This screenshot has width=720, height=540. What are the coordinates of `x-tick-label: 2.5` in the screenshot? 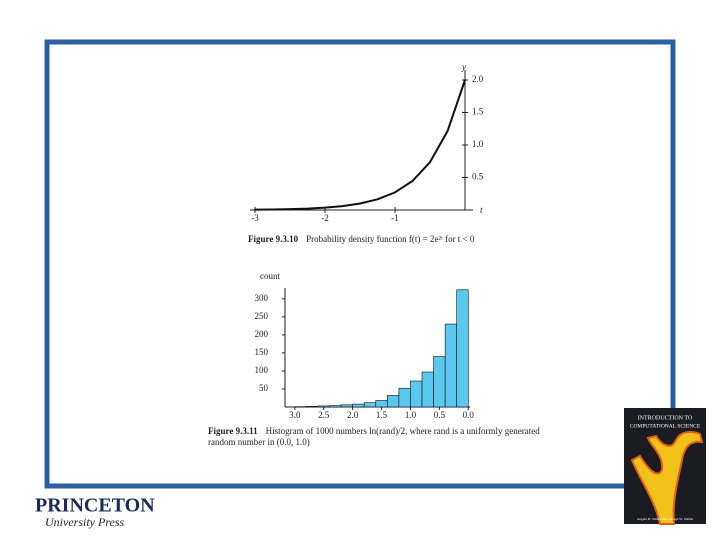 It's located at (324, 415).